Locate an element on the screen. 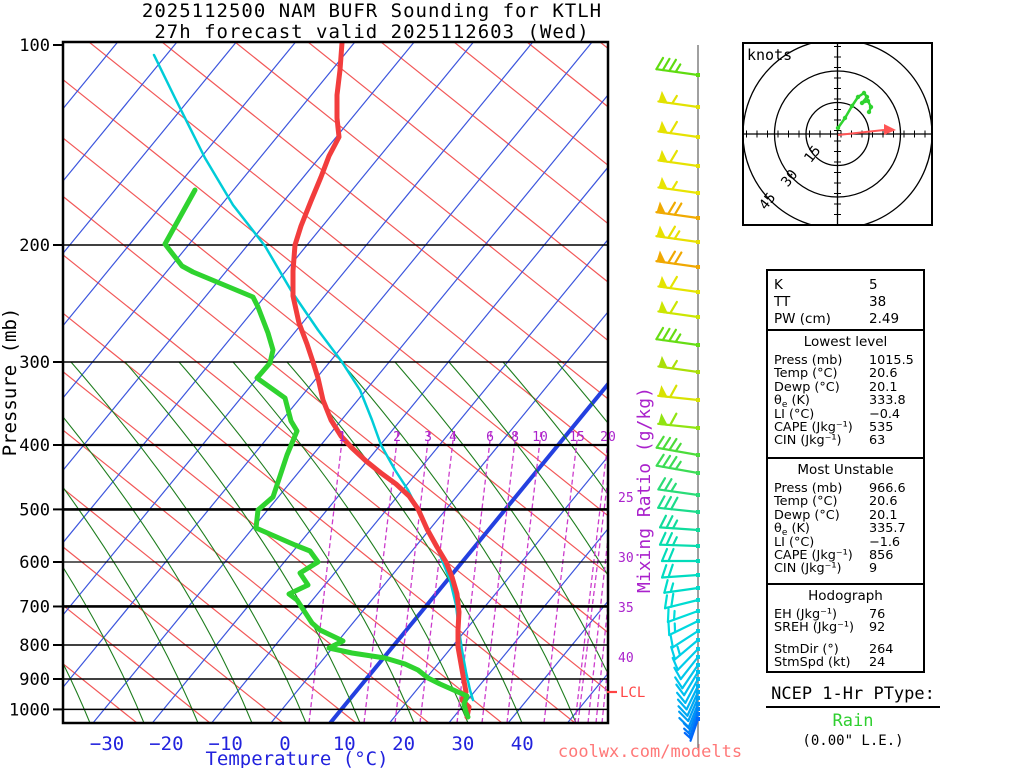 This screenshot has height=768, width=1024. most-unstable-title: Most Unstable is located at coordinates (845, 470).